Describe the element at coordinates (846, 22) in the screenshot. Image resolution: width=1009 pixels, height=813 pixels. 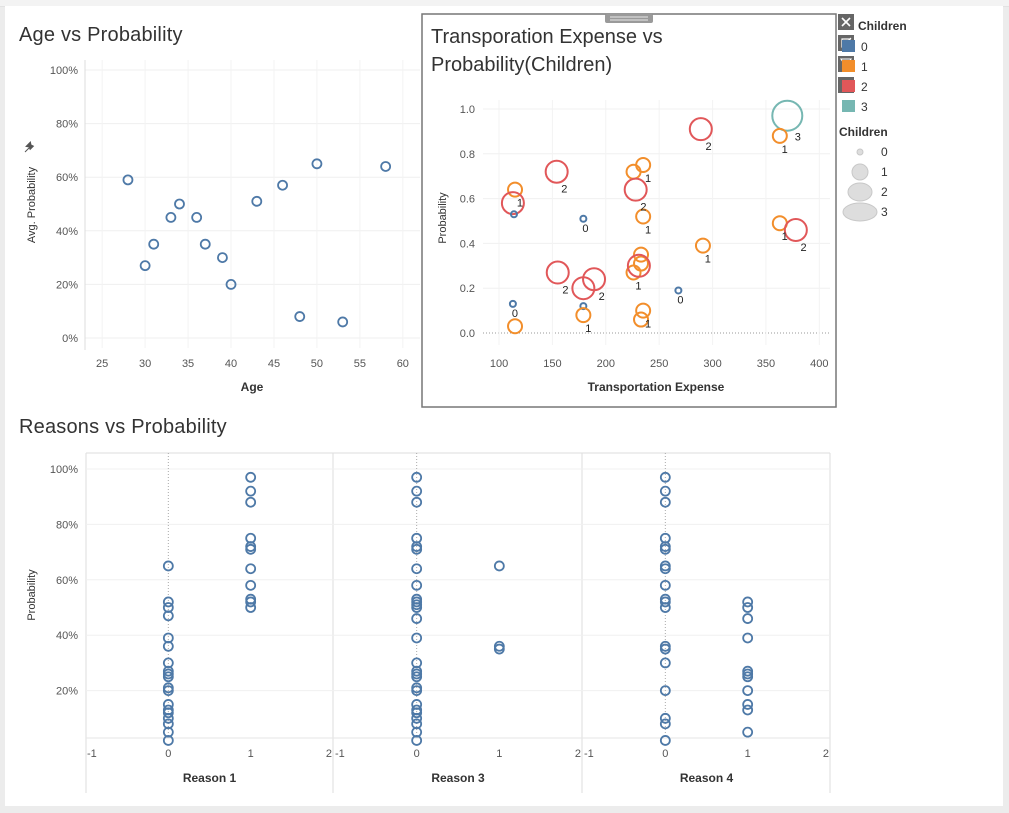
I see `close-icon` at that location.